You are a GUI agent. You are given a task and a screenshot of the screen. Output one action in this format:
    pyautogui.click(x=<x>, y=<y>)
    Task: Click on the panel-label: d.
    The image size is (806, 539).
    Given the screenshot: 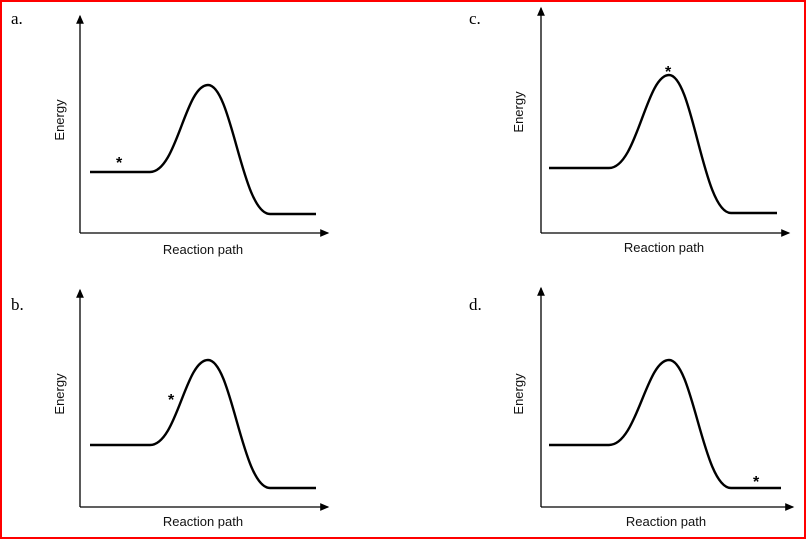 What is the action you would take?
    pyautogui.click(x=475, y=304)
    